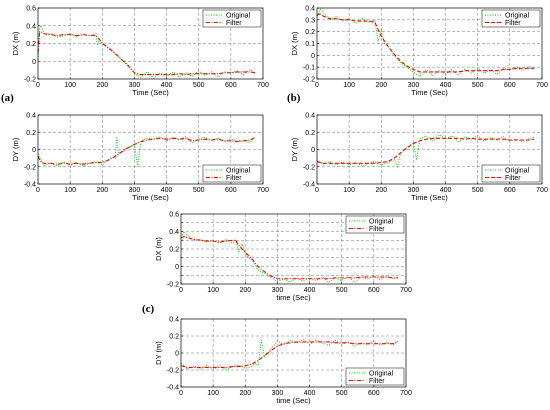  What do you see at coordinates (310, 44) in the screenshot?
I see `y-tick-label: 0.1` at bounding box center [310, 44].